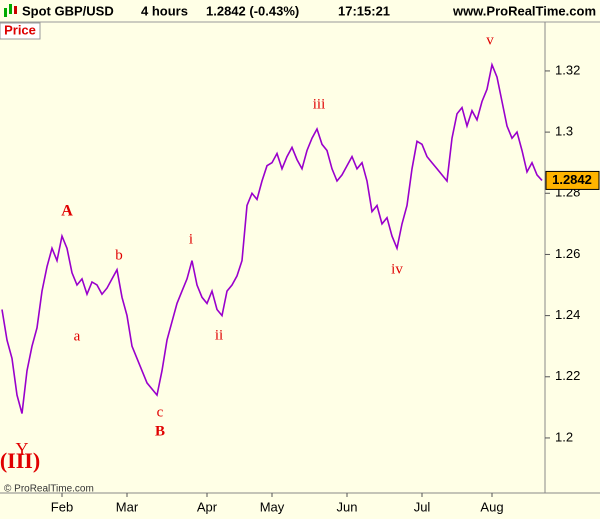  I want to click on x-tick-label: Mar, so click(127, 506).